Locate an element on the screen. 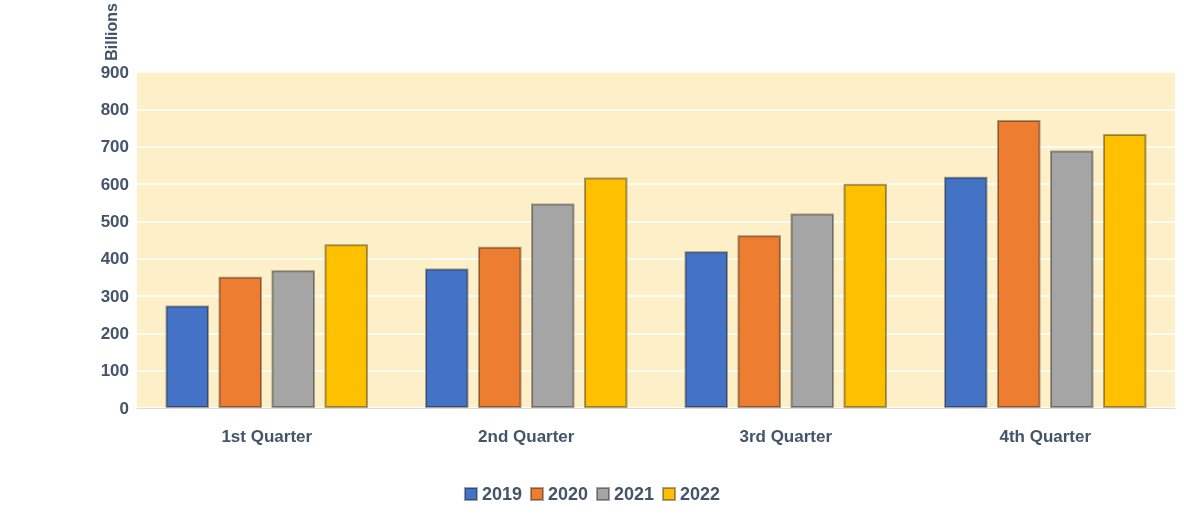 The width and height of the screenshot is (1184, 520). legend-label: 2019 is located at coordinates (501, 494).